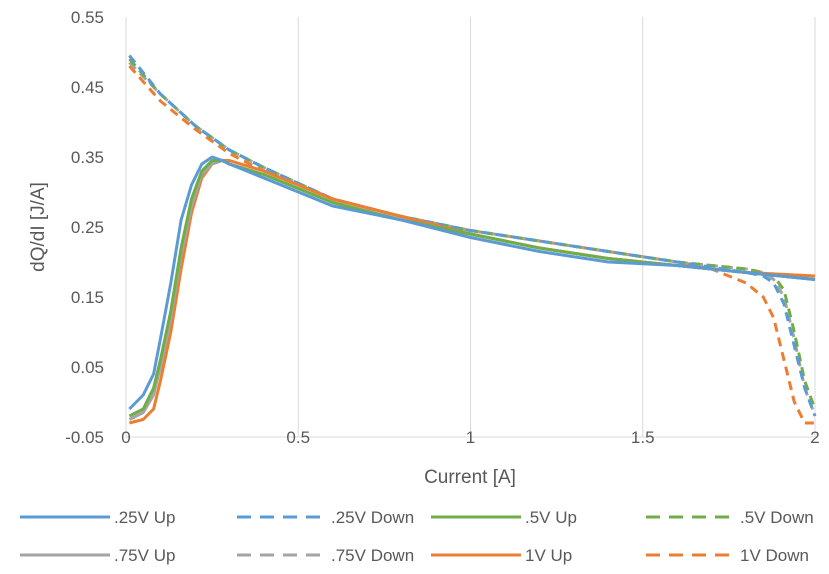 This screenshot has width=829, height=574. I want to click on y-tick-label: 0.05, so click(87, 367).